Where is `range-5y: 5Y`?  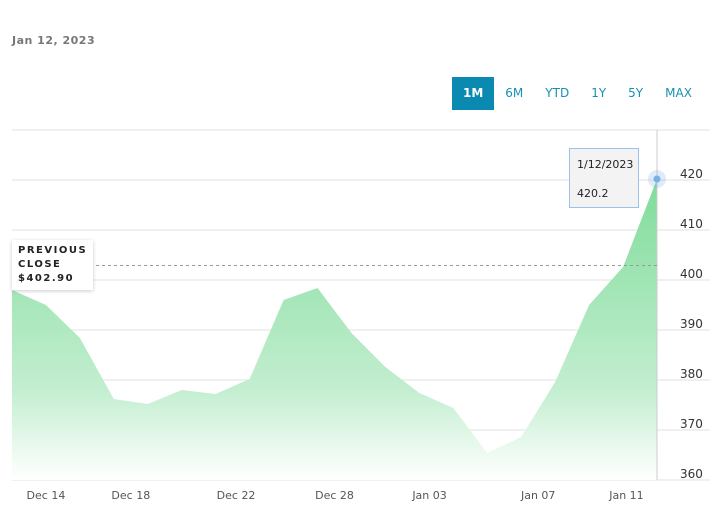 range-5y: 5Y is located at coordinates (636, 93).